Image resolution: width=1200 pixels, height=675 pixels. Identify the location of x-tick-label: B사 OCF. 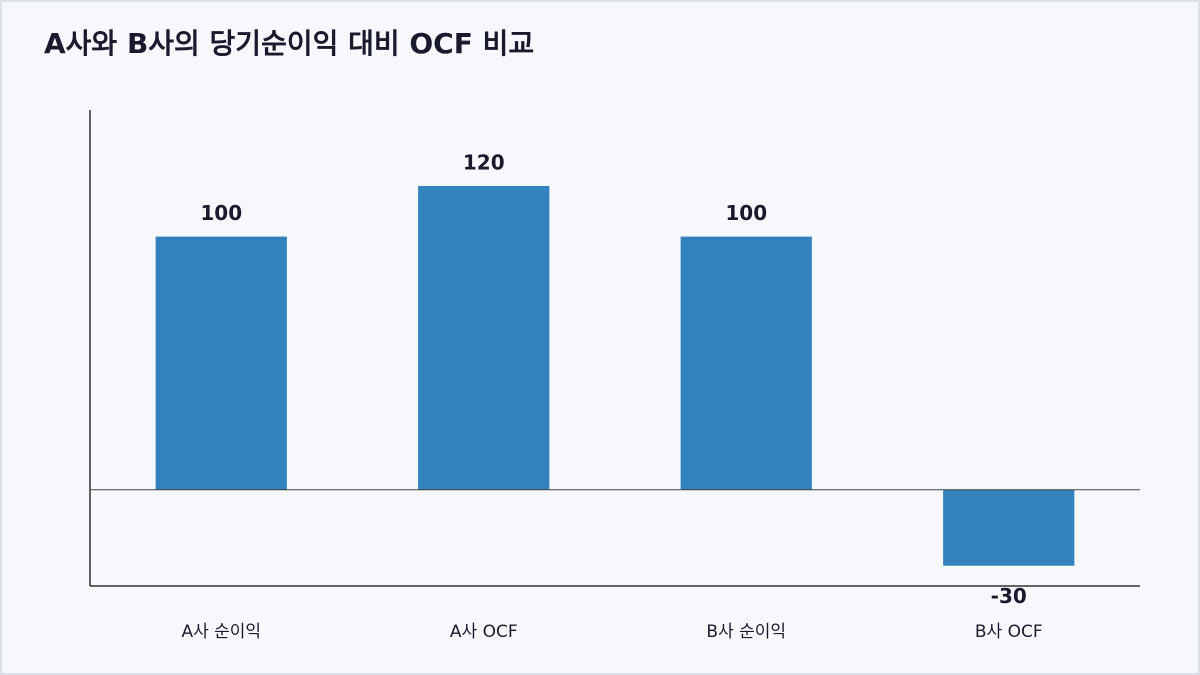
(1009, 632).